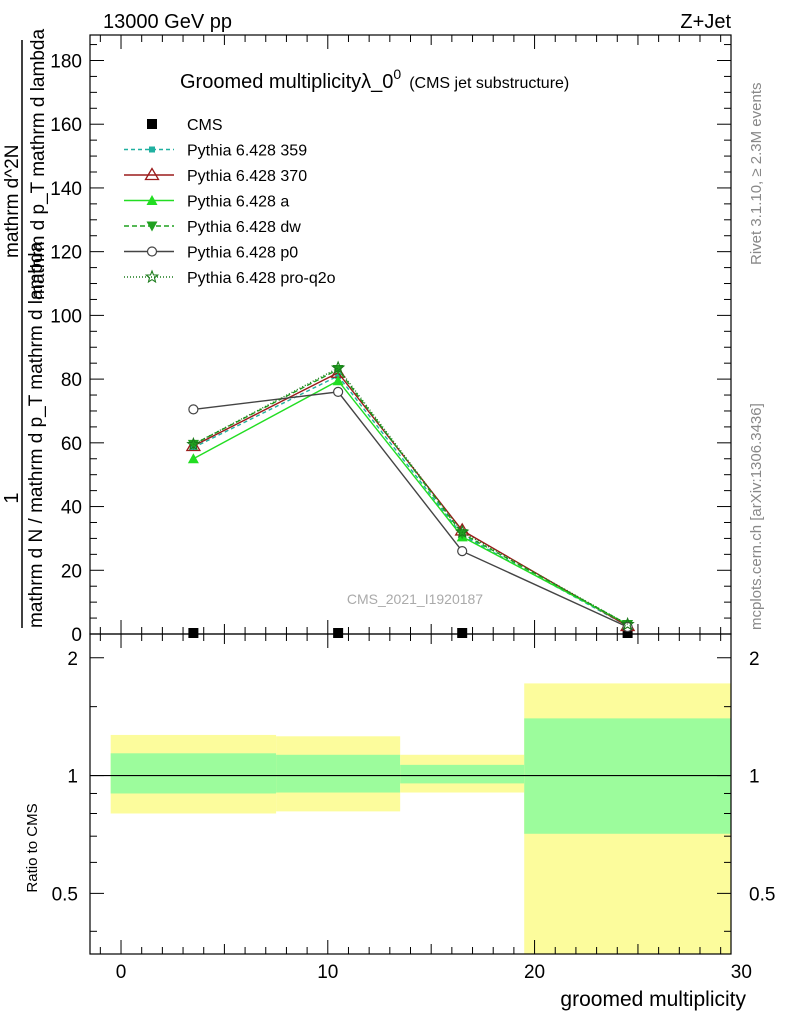  What do you see at coordinates (756, 174) in the screenshot?
I see `rivet-label: Rivet 3.1.10, ≥ 2.3M events` at bounding box center [756, 174].